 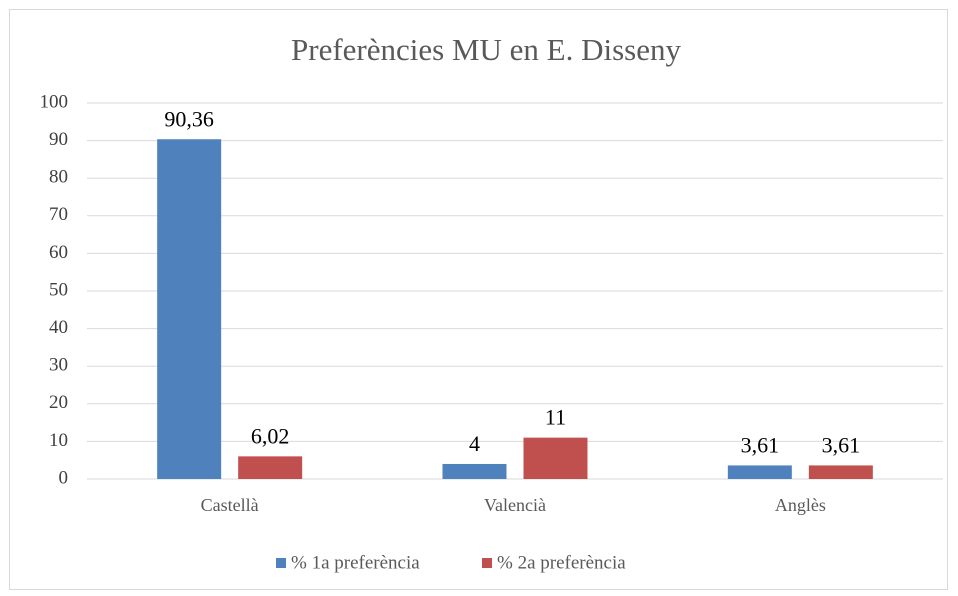 I want to click on x-tick-label: Anglès, so click(x=800, y=505).